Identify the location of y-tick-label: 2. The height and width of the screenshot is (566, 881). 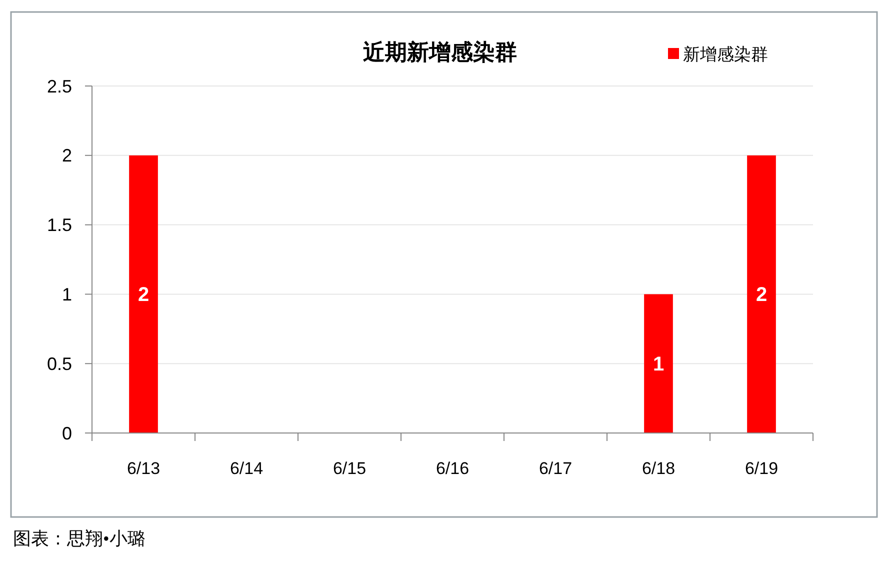
(67, 156).